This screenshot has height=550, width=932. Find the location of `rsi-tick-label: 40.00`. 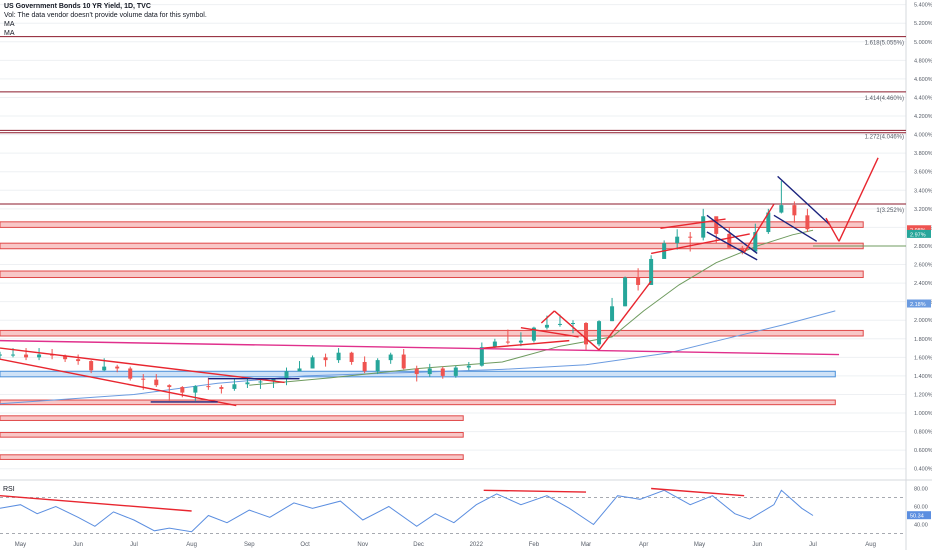

rsi-tick-label: 40.00 is located at coordinates (921, 526).